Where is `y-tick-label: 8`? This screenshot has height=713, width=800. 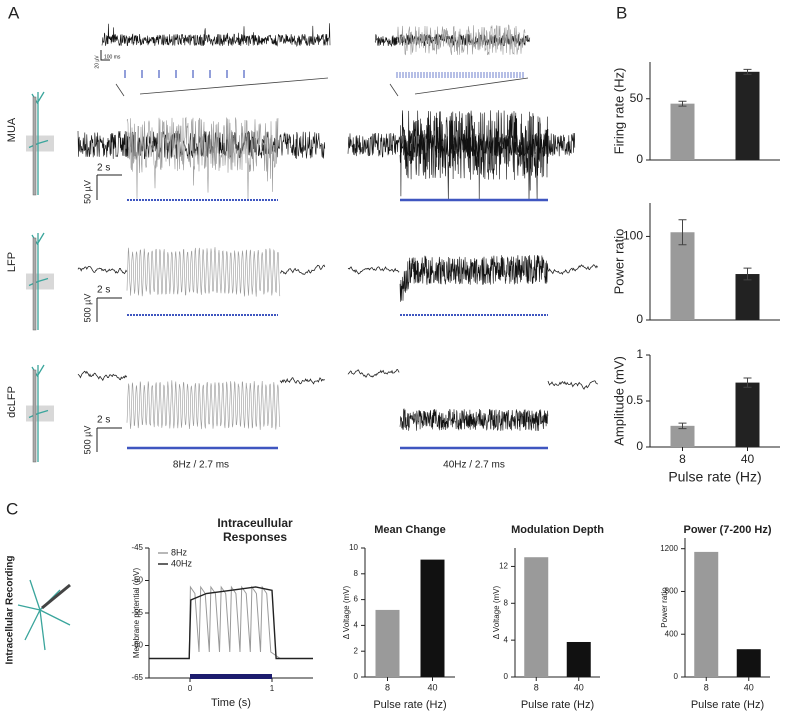 y-tick-label: 8 is located at coordinates (506, 602).